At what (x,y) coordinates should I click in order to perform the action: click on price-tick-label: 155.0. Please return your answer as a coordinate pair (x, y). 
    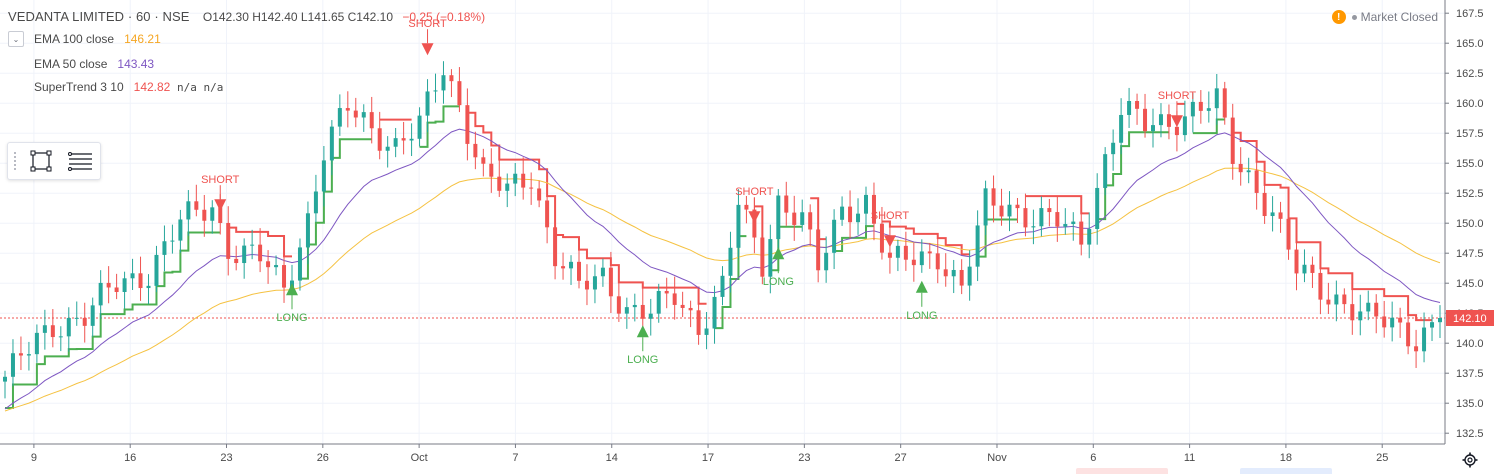
    Looking at the image, I should click on (1470, 164).